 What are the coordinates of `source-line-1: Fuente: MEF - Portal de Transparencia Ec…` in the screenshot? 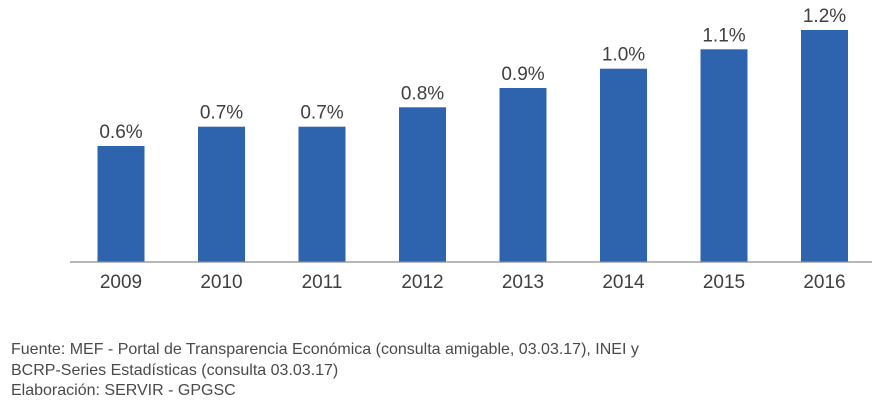 It's located at (325, 349).